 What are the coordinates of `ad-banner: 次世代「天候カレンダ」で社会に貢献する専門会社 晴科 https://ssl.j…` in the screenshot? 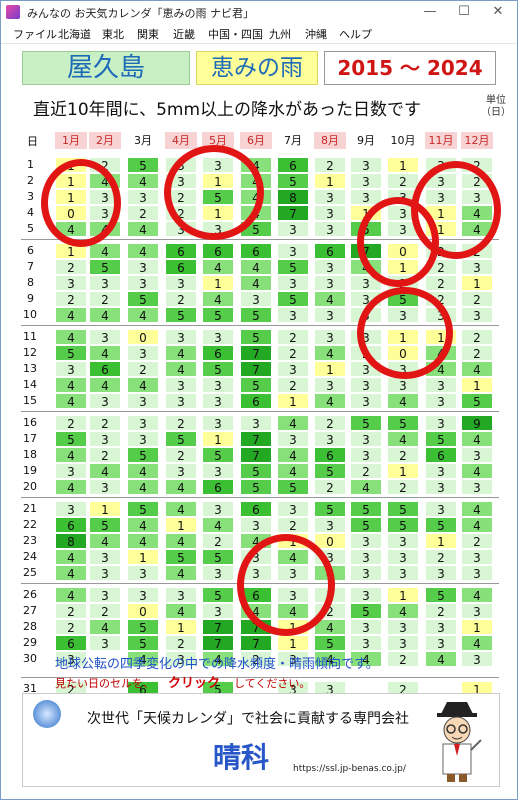 It's located at (261, 740).